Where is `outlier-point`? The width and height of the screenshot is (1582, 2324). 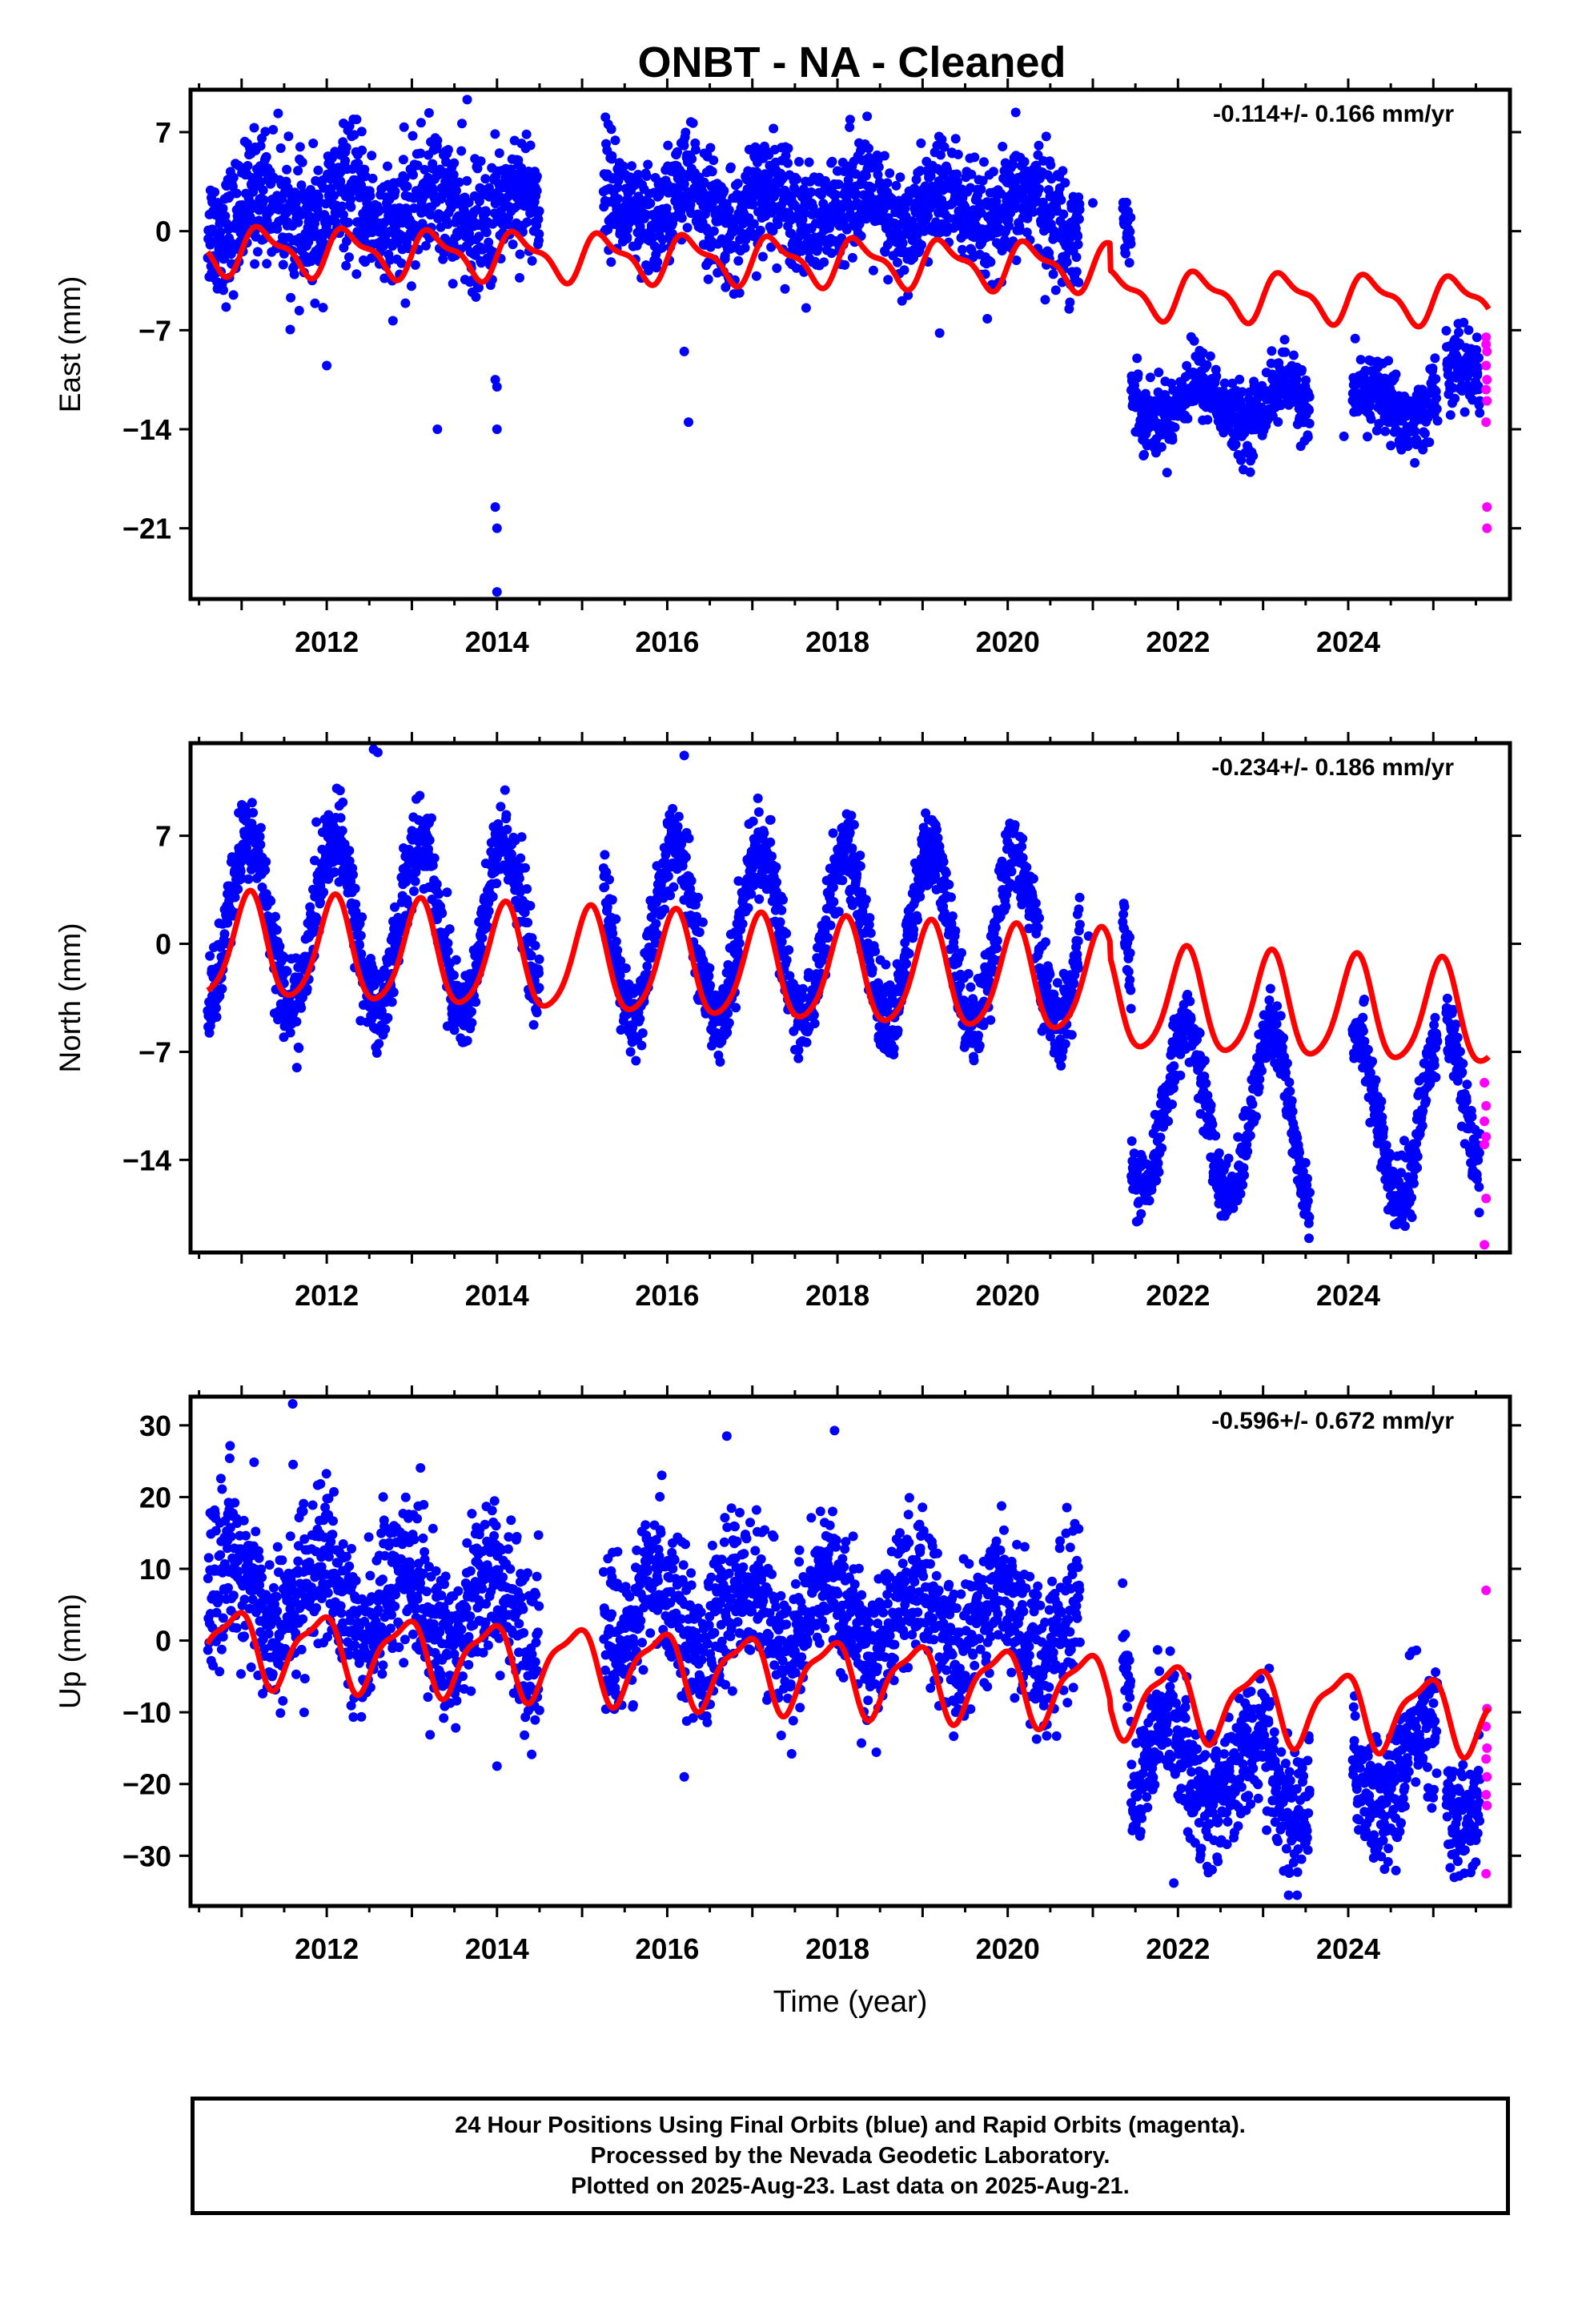 outlier-point is located at coordinates (497, 429).